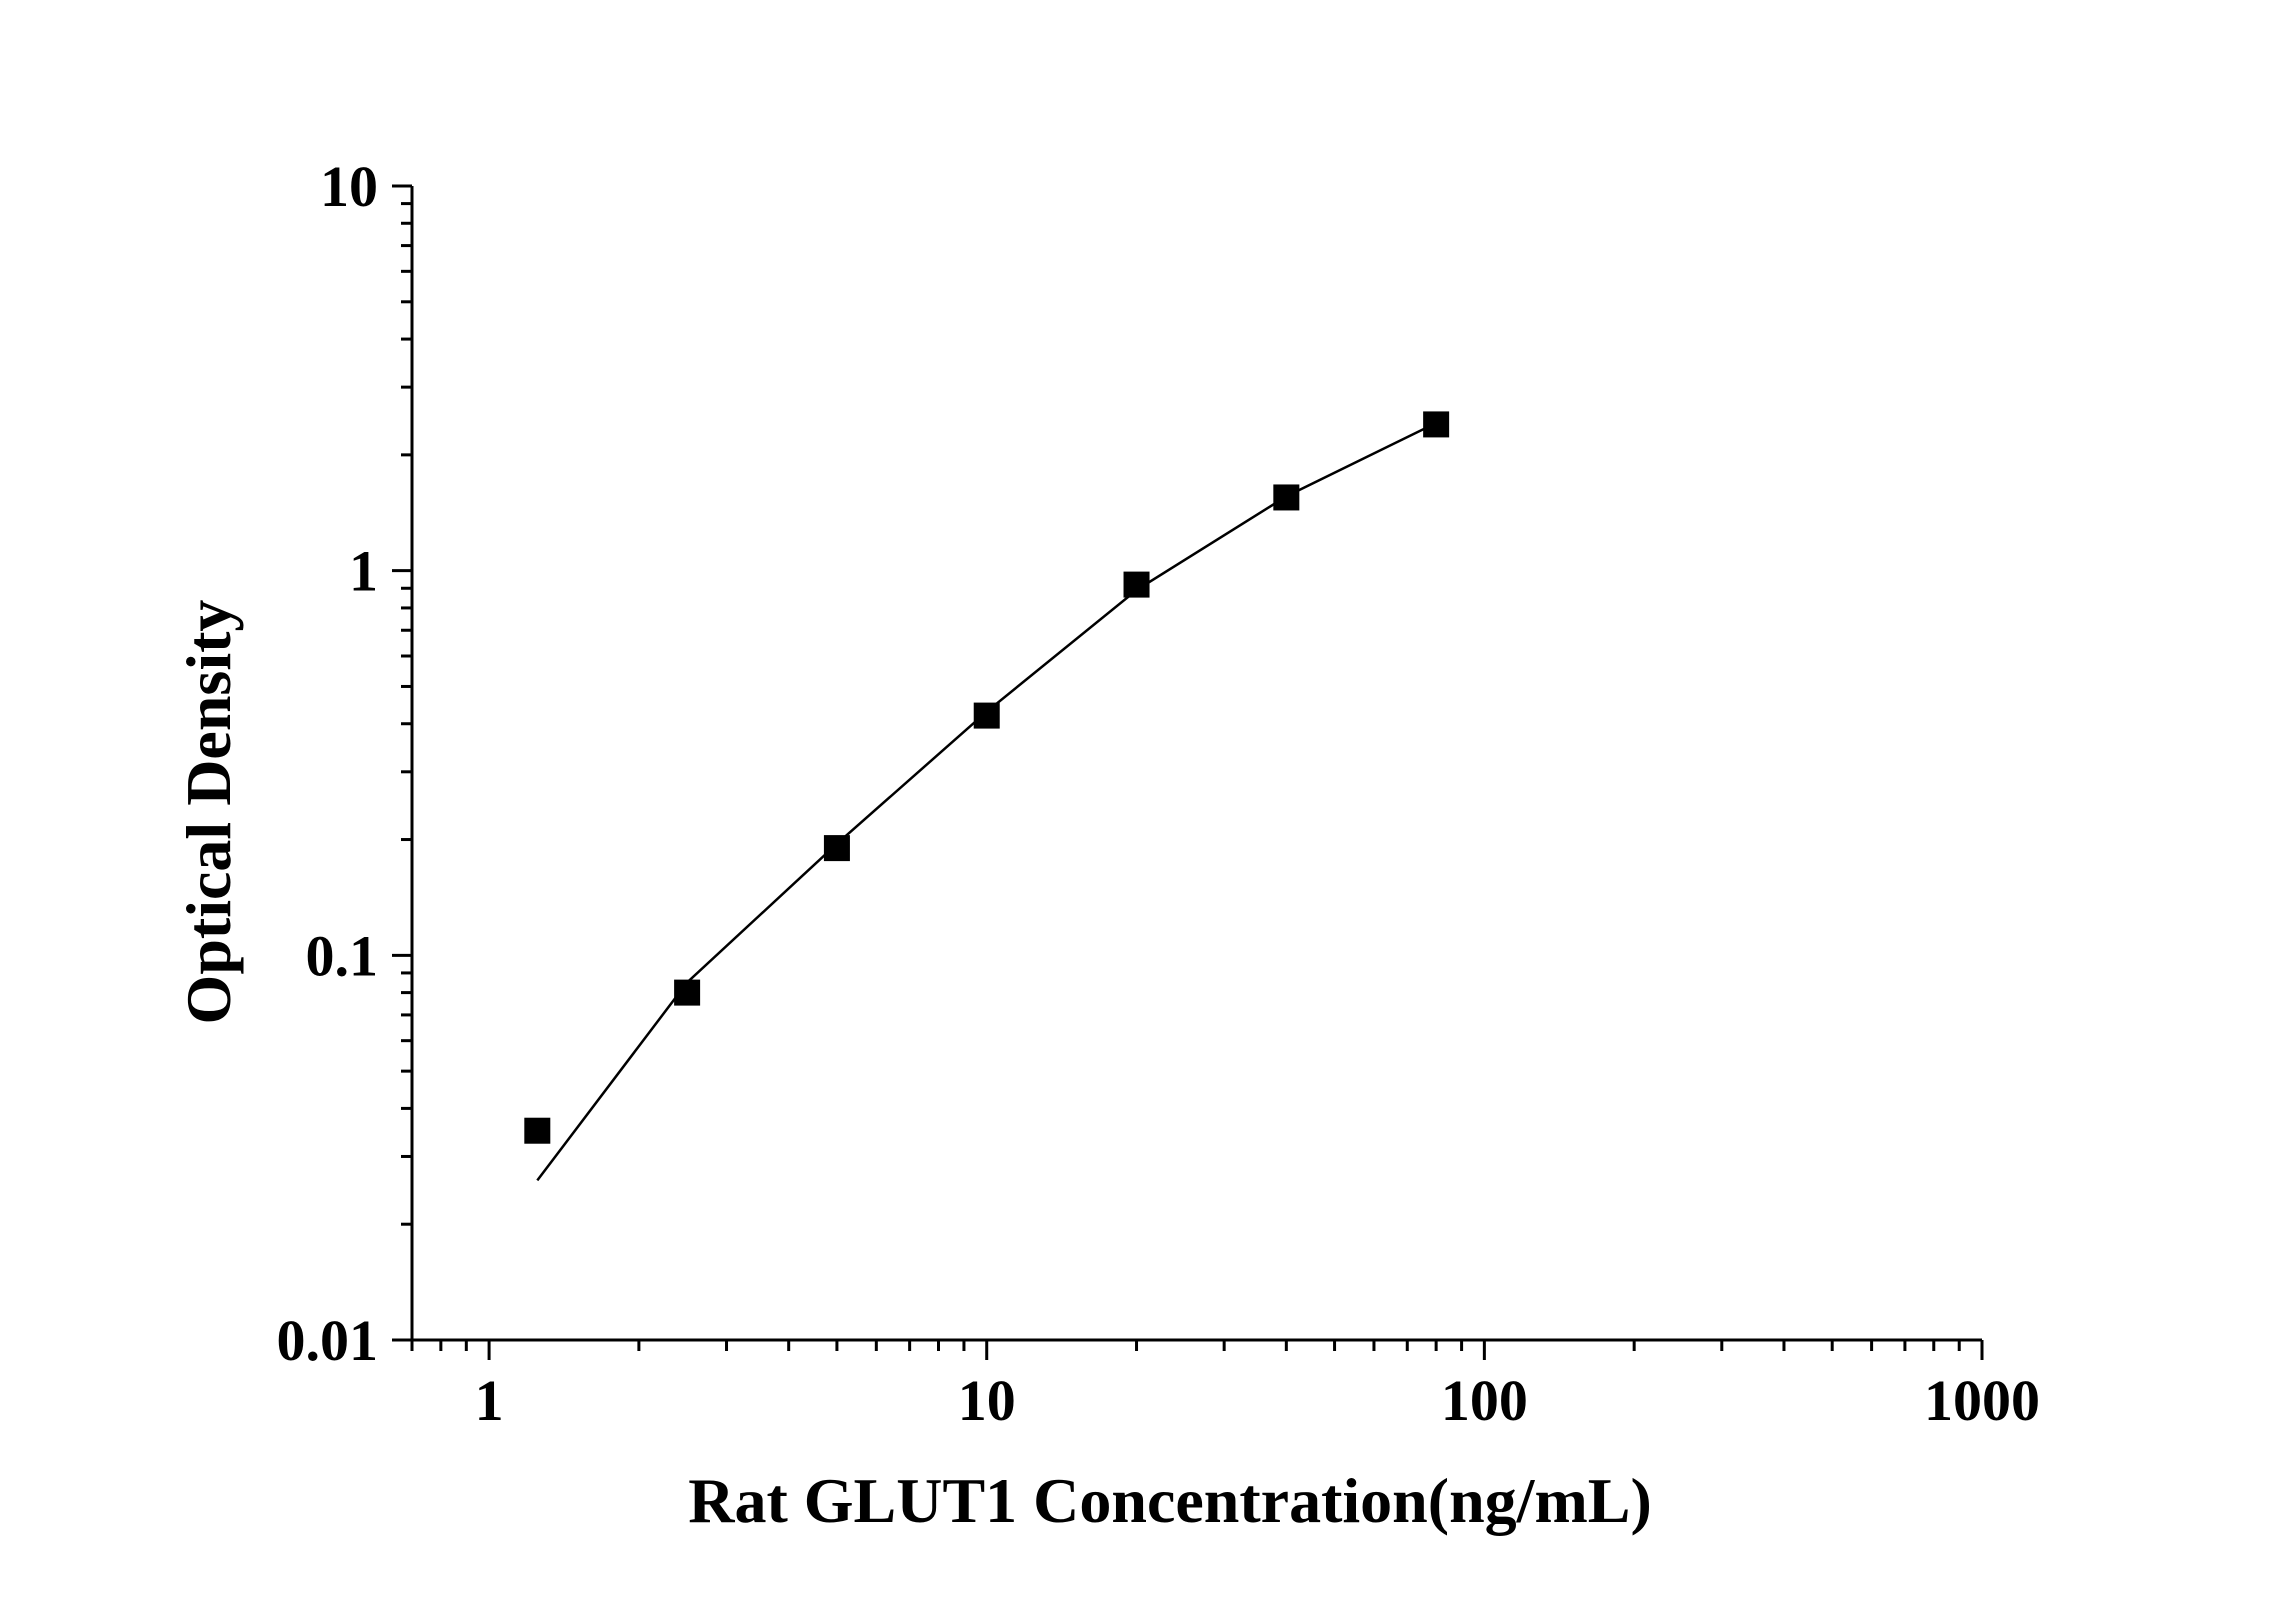 This screenshot has height=1604, width=2296. What do you see at coordinates (1484, 1400) in the screenshot?
I see `x-tick-label: 100` at bounding box center [1484, 1400].